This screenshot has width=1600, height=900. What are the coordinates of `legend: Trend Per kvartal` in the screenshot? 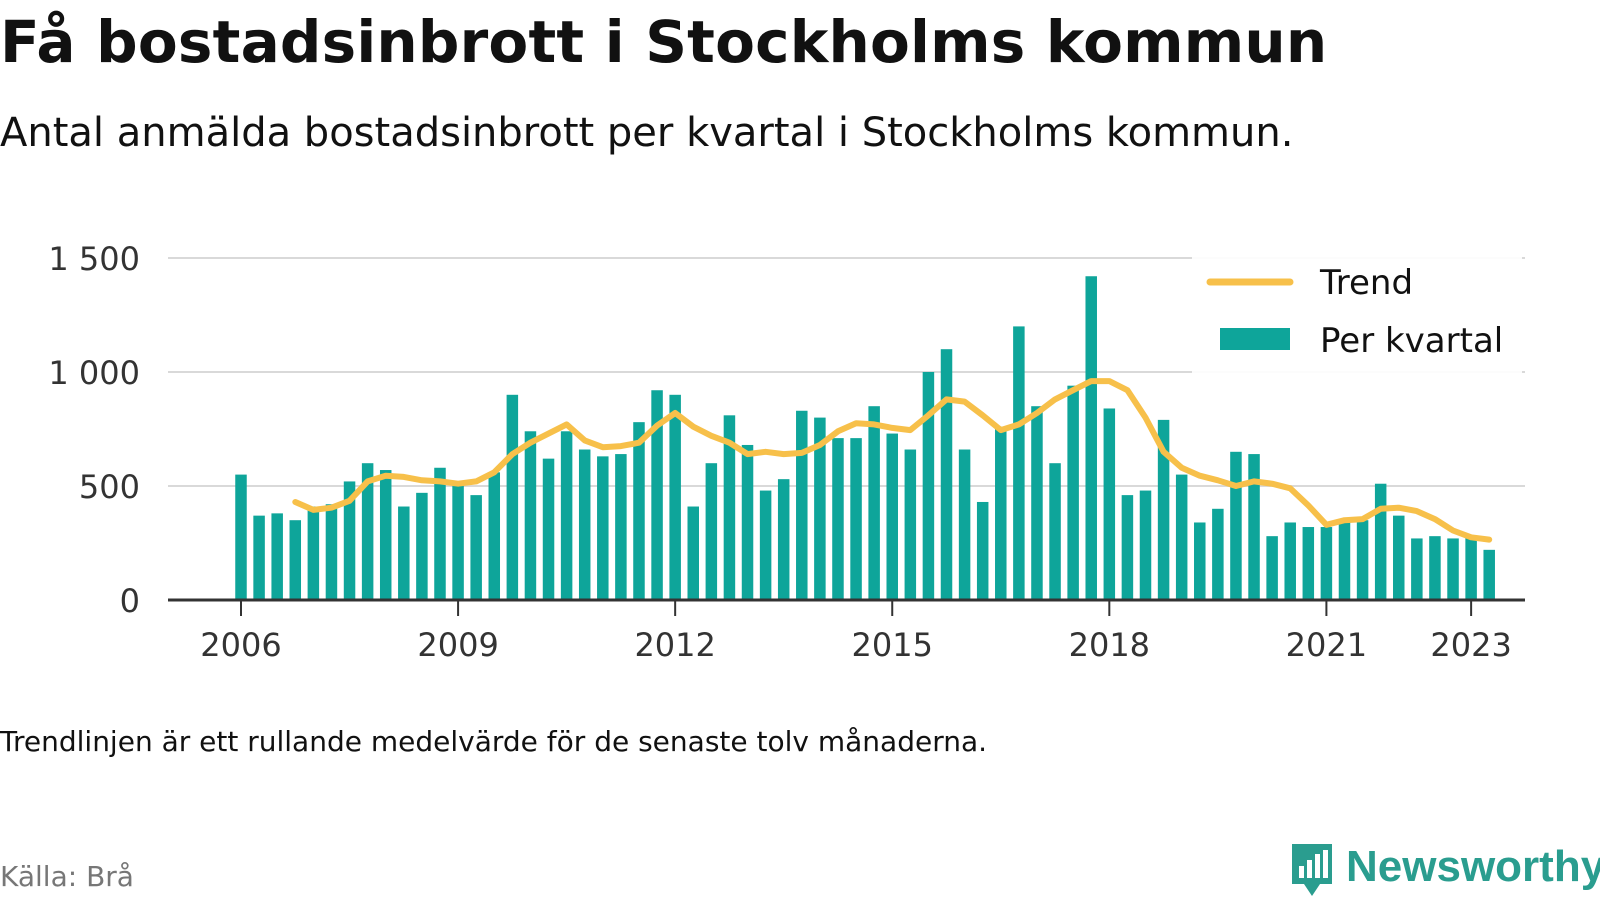 It's located at (1357, 312).